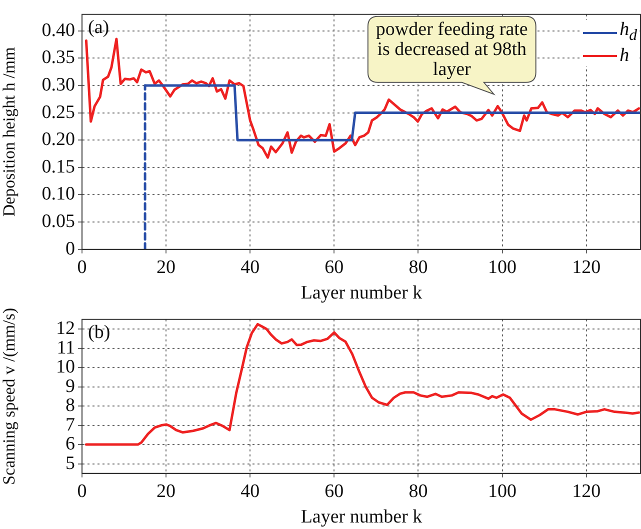 The height and width of the screenshot is (529, 641). What do you see at coordinates (625, 55) in the screenshot?
I see `legend-label: h` at bounding box center [625, 55].